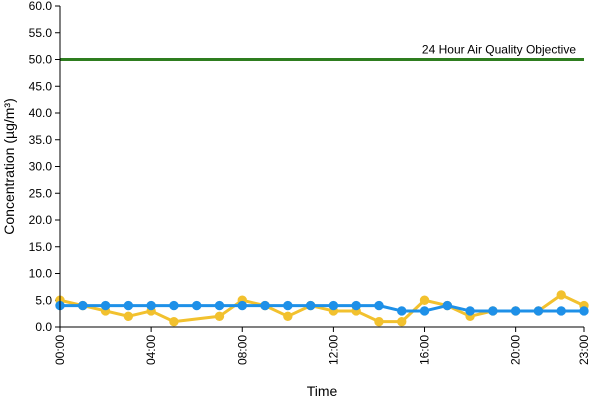 This screenshot has width=600, height=400. I want to click on x-tick-label: 00:00, so click(60, 350).